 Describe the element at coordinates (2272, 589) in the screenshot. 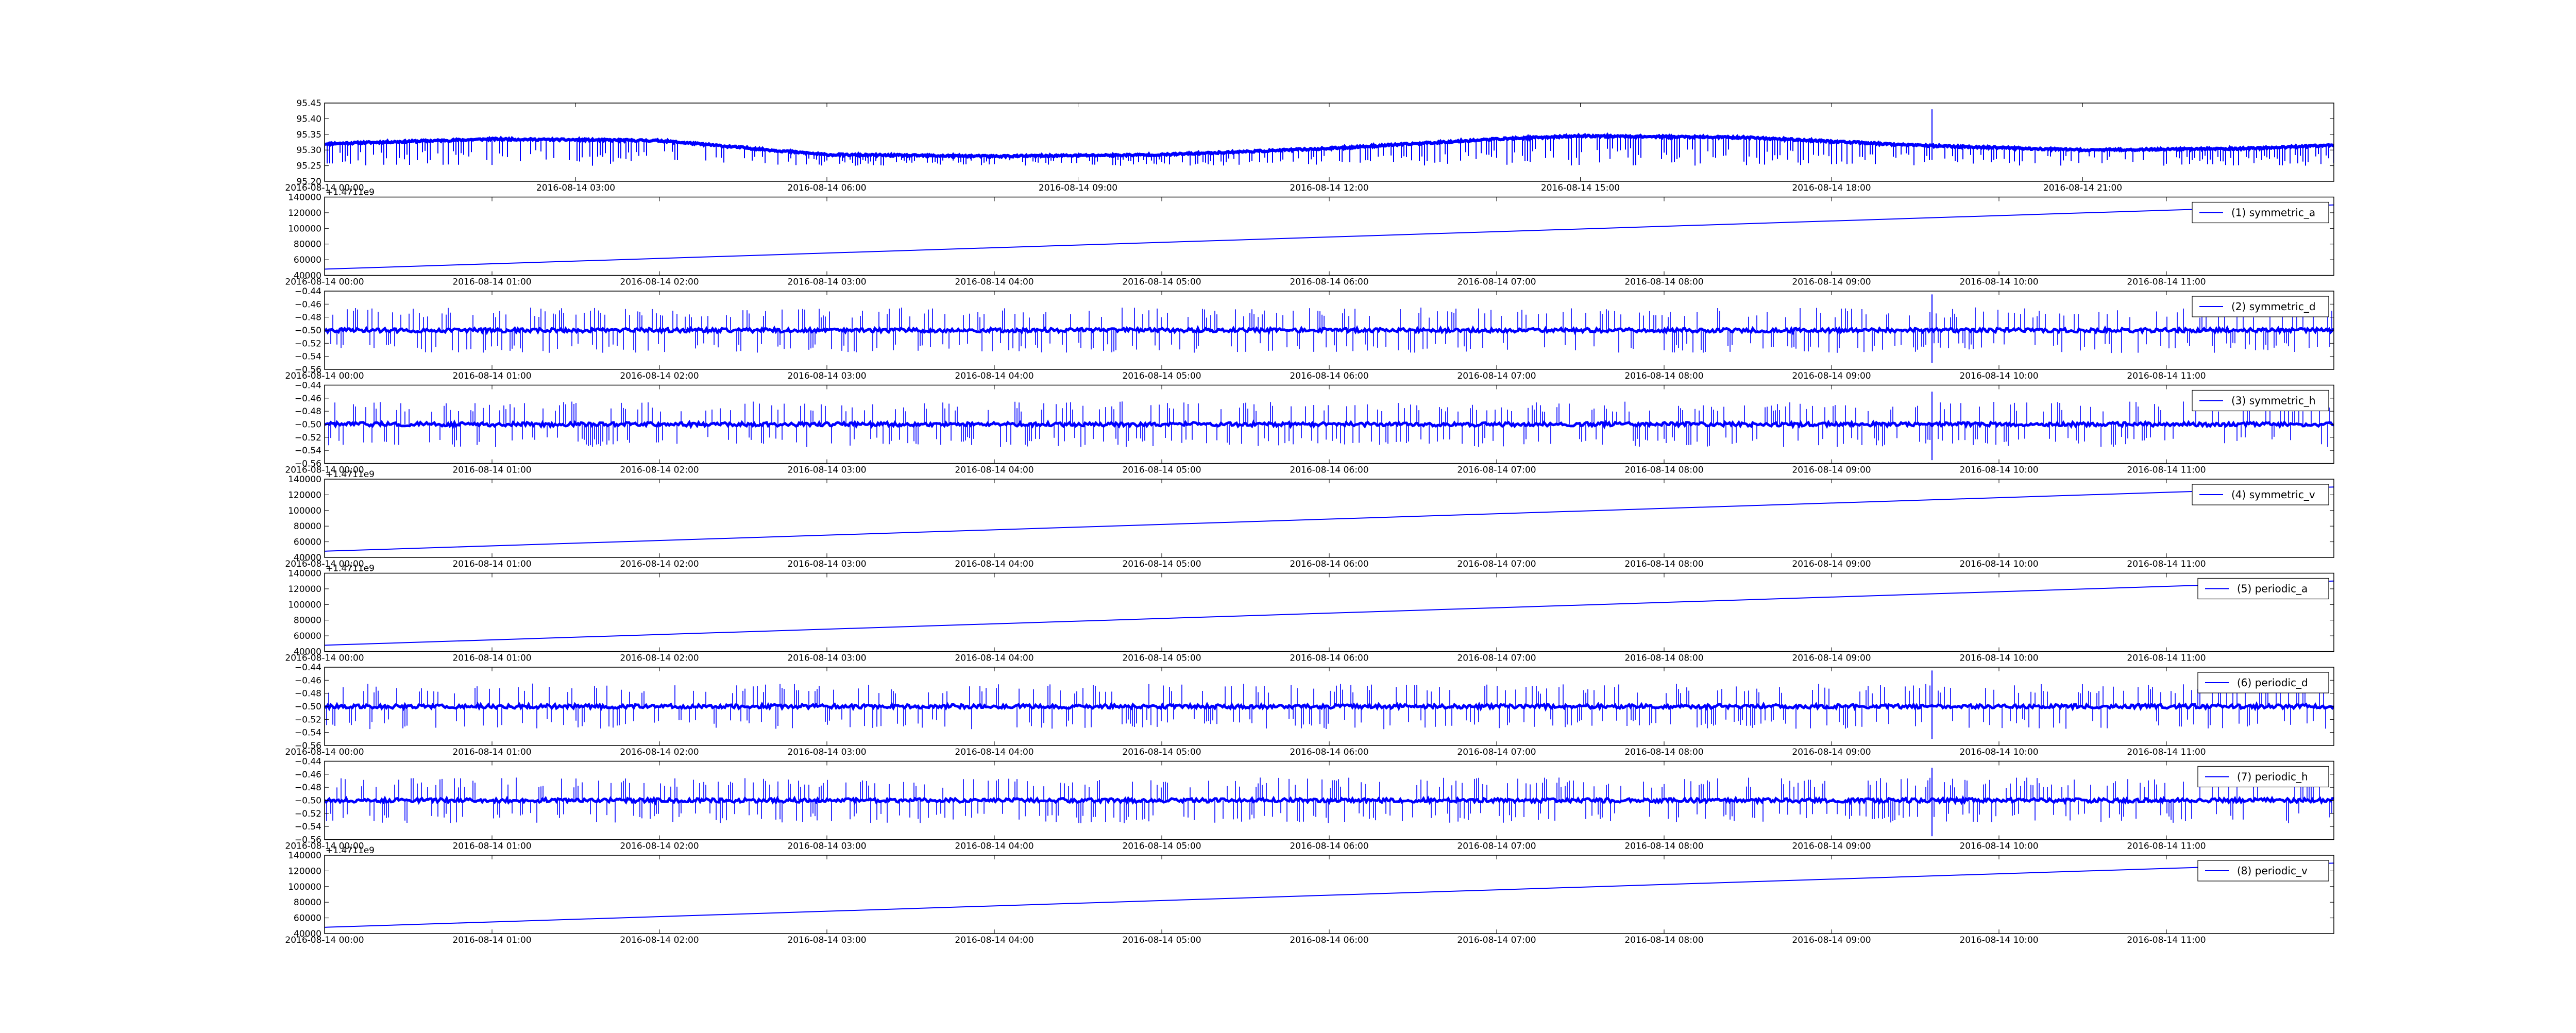

I see `legend-label: (5) periodic_a` at that location.